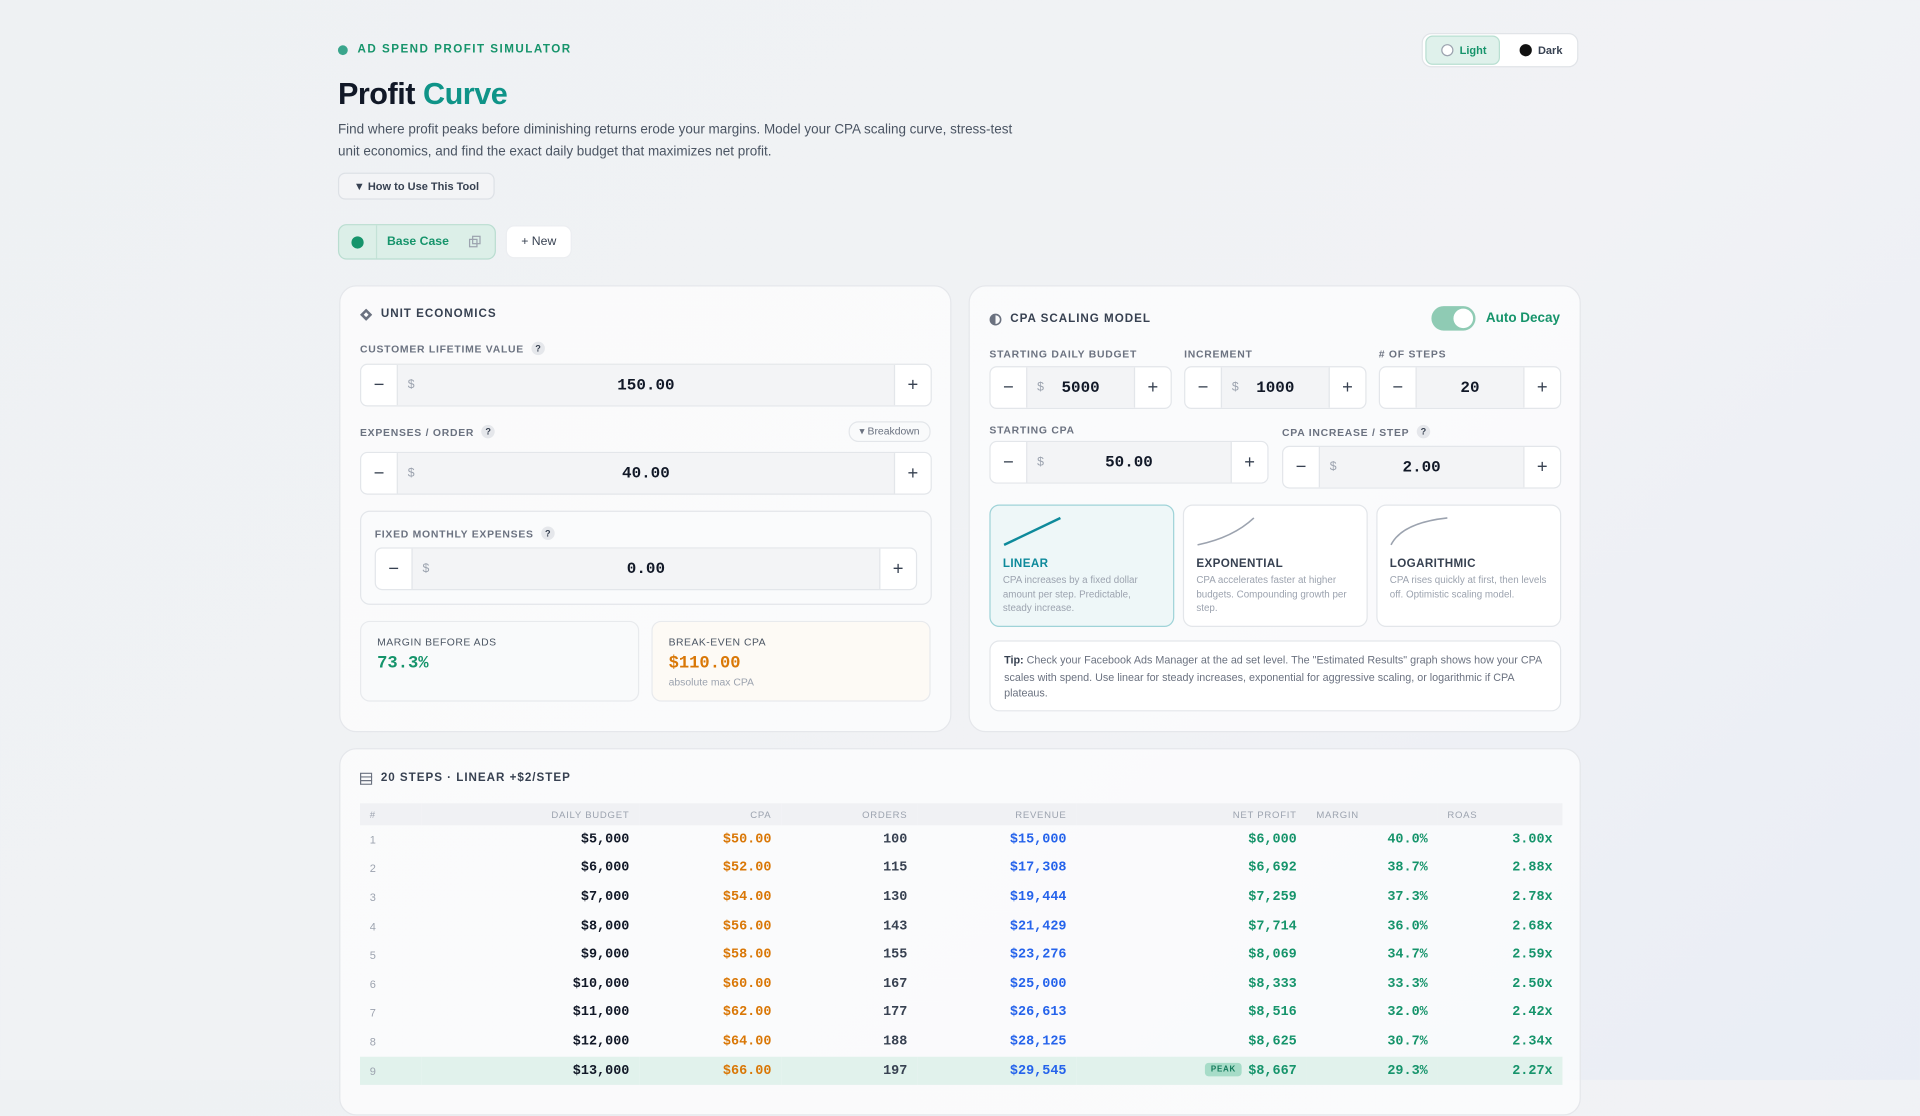 This screenshot has height=1116, width=1920. I want to click on cell-text: $26,613, so click(1038, 1013).